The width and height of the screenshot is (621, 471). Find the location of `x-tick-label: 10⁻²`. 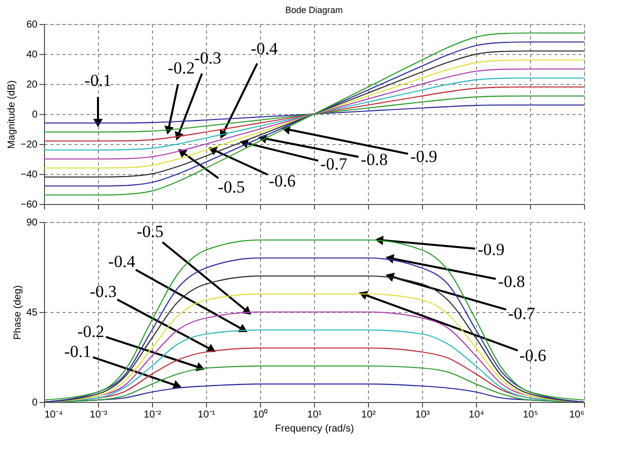

x-tick-label: 10⁻² is located at coordinates (153, 415).